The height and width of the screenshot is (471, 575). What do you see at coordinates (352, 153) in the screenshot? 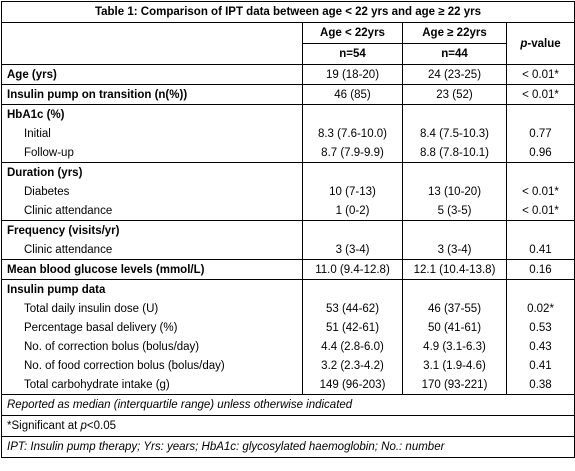
I see `value-cell: 8.7 (7.9-9.9)` at bounding box center [352, 153].